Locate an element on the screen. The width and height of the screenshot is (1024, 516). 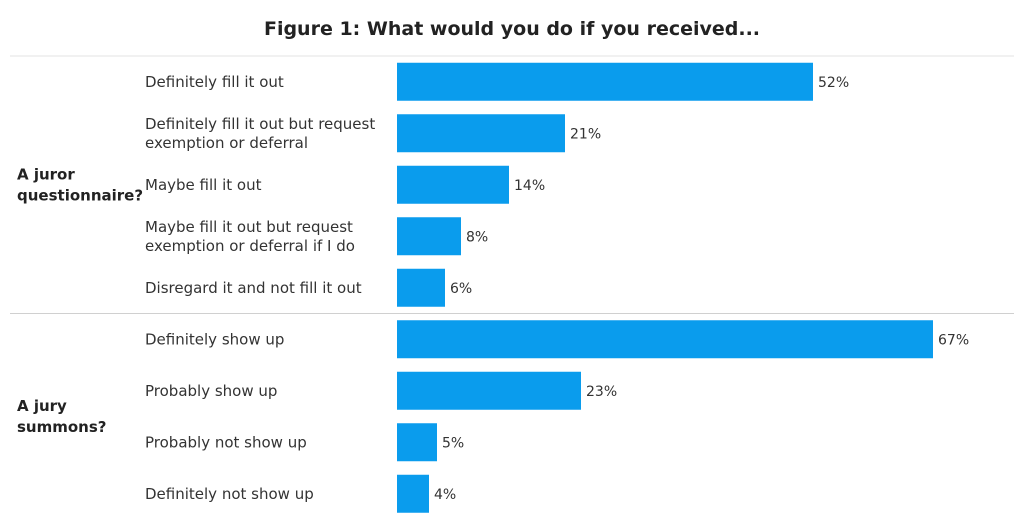
value-label: 52% is located at coordinates (833, 83).